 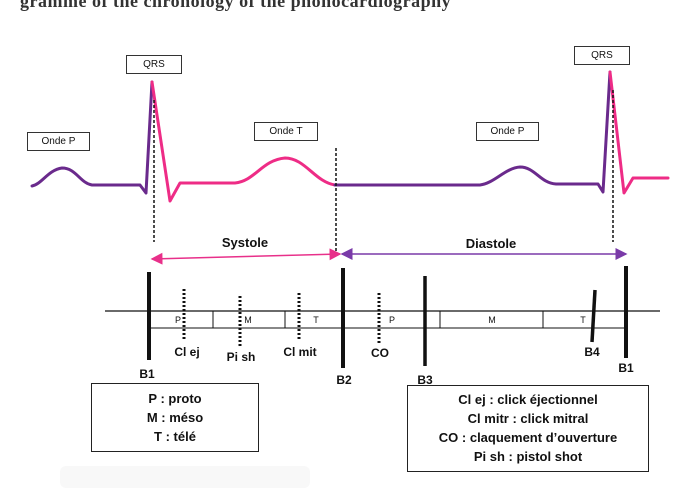 What do you see at coordinates (583, 320) in the screenshot?
I see `diastole-tele-label: T` at bounding box center [583, 320].